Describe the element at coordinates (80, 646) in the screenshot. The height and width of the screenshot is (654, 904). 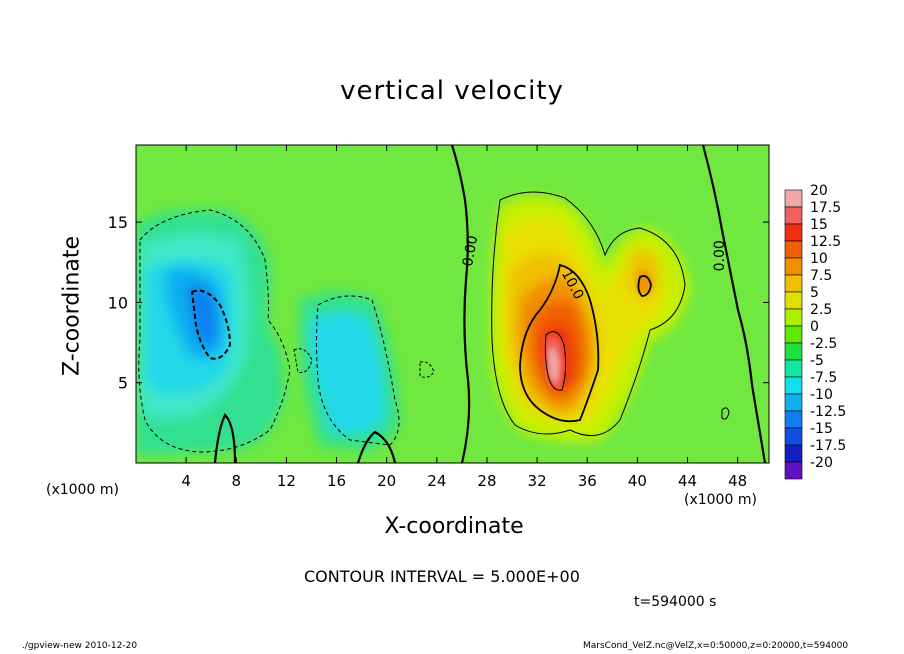
I see `footer-left: ./gpview-new 2010-12-20` at that location.